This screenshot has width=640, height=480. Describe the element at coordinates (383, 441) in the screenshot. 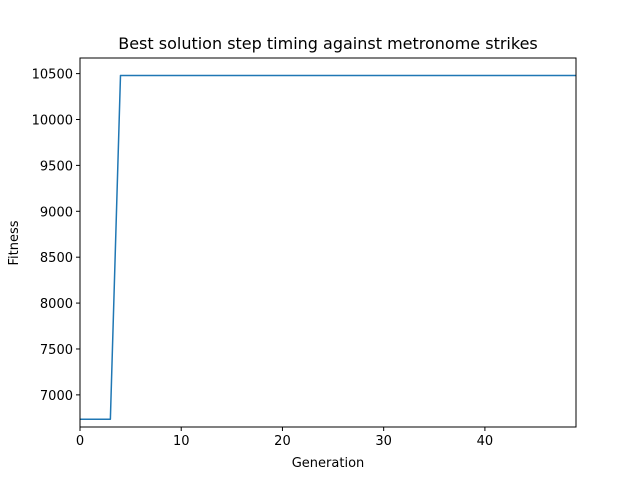

I see `x-tick-label: 30` at that location.